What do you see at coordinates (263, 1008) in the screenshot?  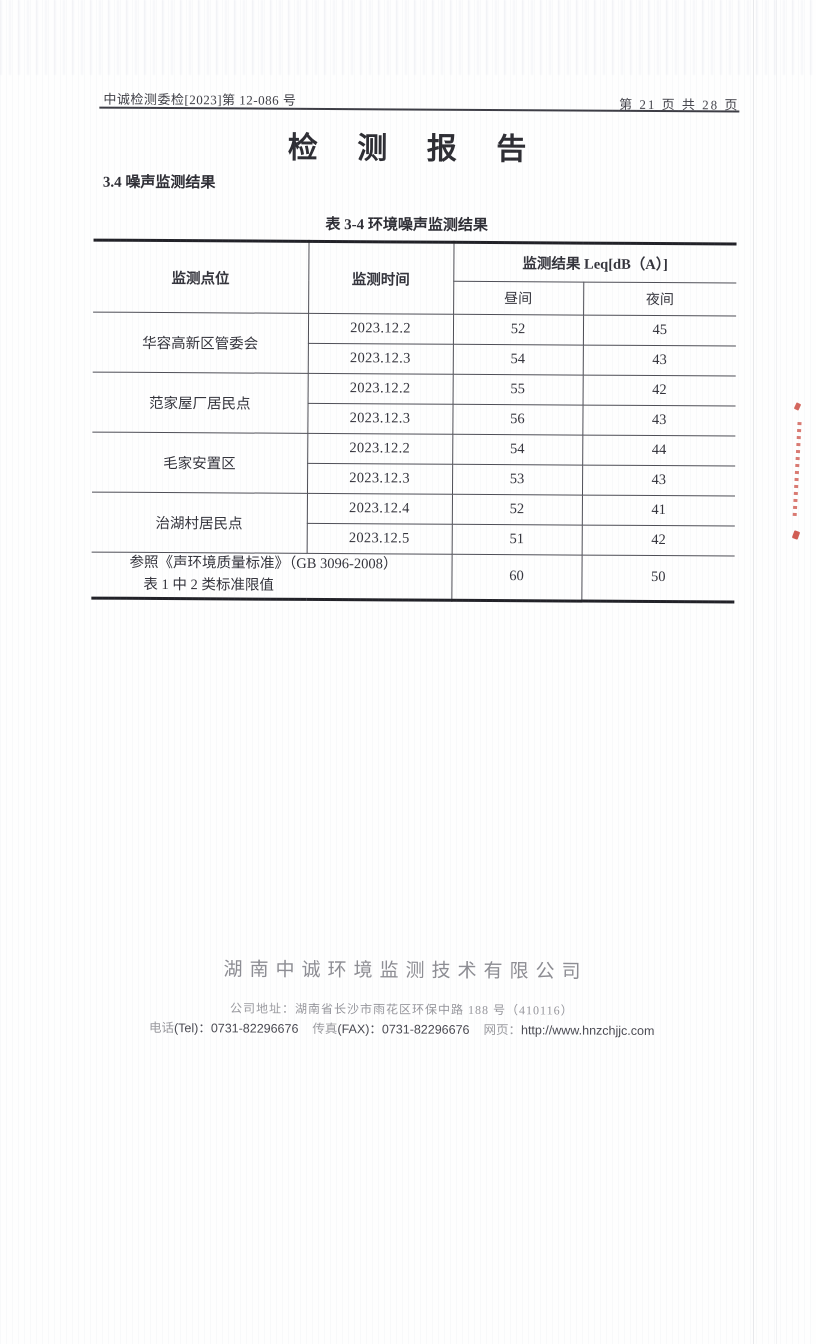 I see `address-label: 公司地址：` at bounding box center [263, 1008].